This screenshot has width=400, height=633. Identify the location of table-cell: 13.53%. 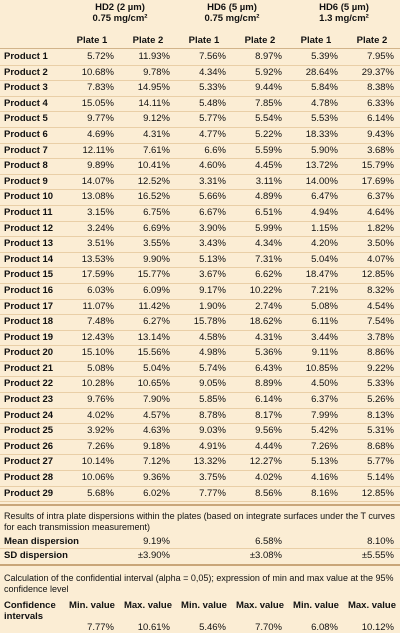
(97, 259).